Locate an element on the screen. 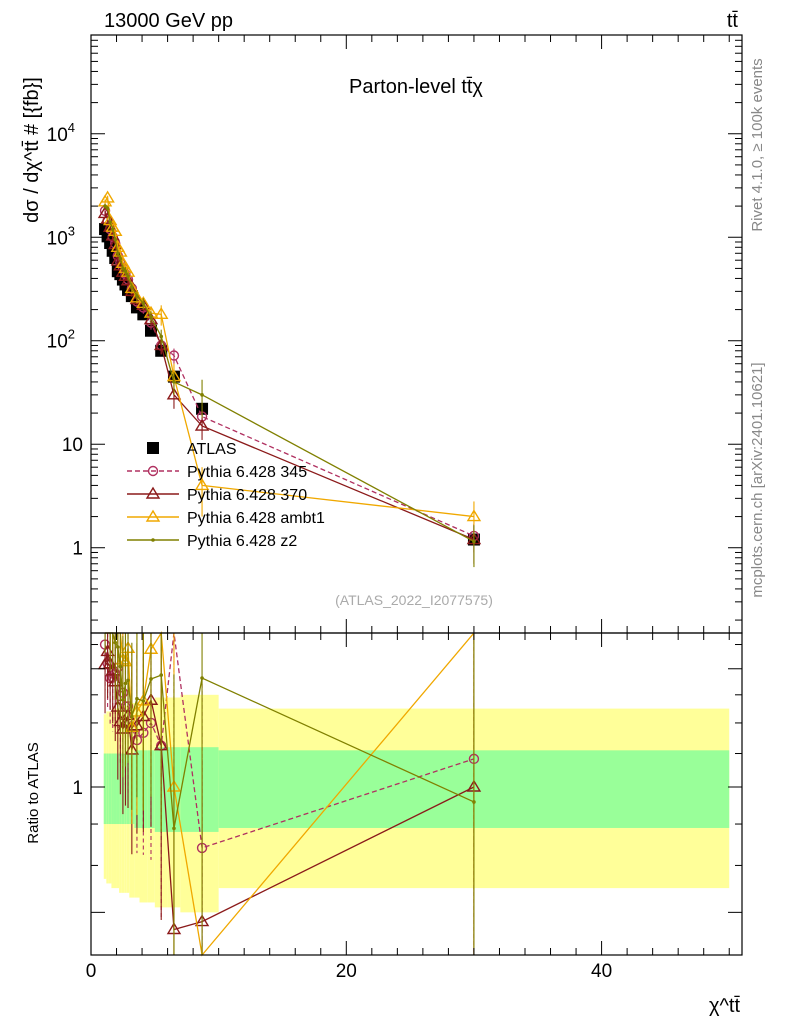 This screenshot has width=786, height=1024. x-axis-title: χ^tt̄ is located at coordinates (724, 1006).